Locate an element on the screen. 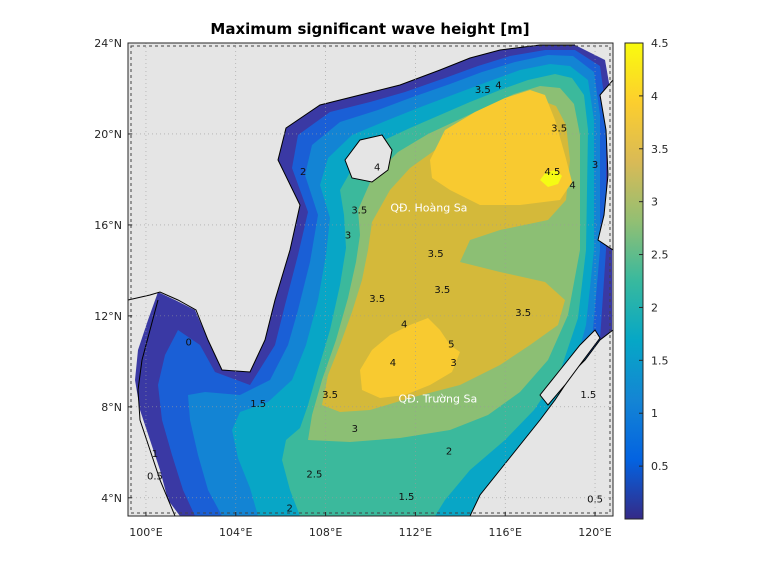  map-annotations: QĐ. Hoàng Sa QĐ. Trường Sa is located at coordinates (433, 303).